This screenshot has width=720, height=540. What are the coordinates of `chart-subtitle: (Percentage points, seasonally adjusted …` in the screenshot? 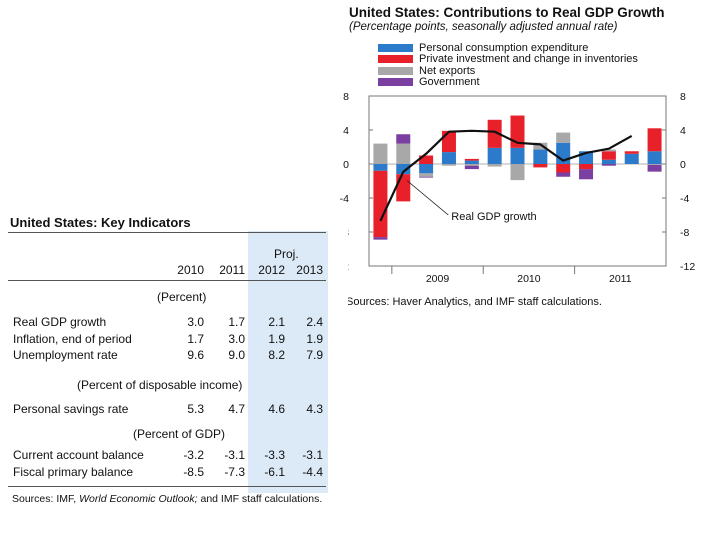 It's located at (483, 27).